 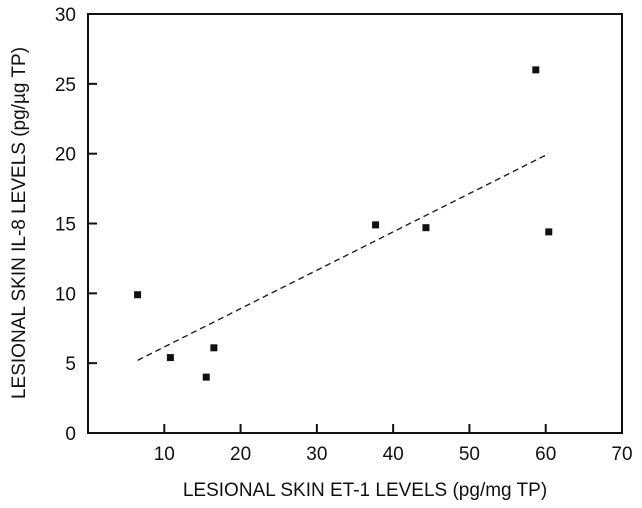 I want to click on y-tick-label: 25, so click(x=65, y=85).